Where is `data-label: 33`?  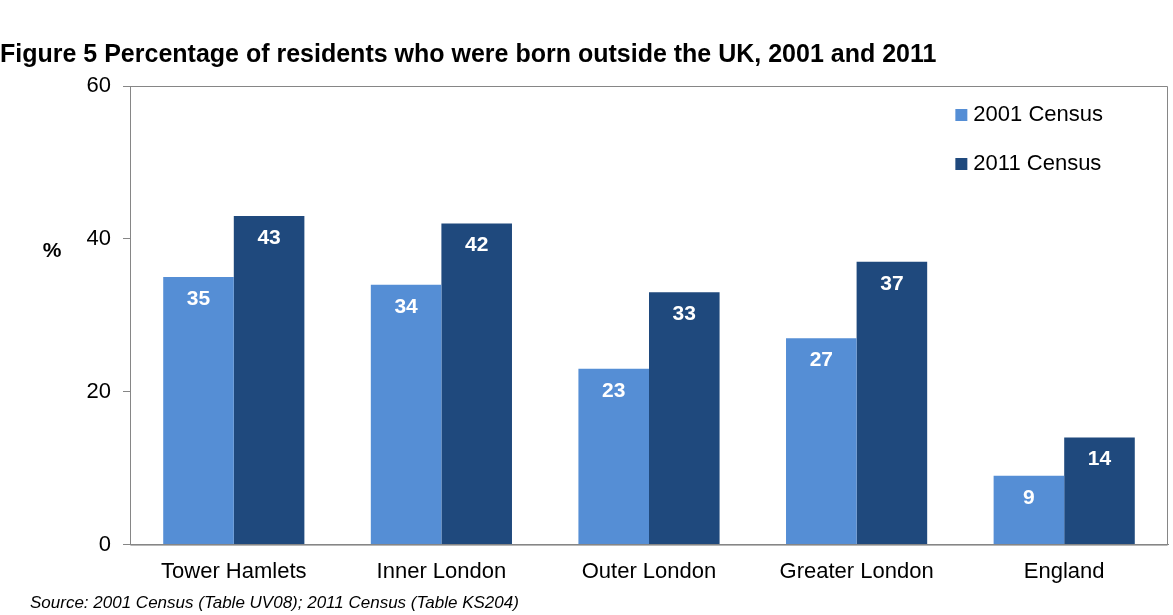 data-label: 33 is located at coordinates (684, 313).